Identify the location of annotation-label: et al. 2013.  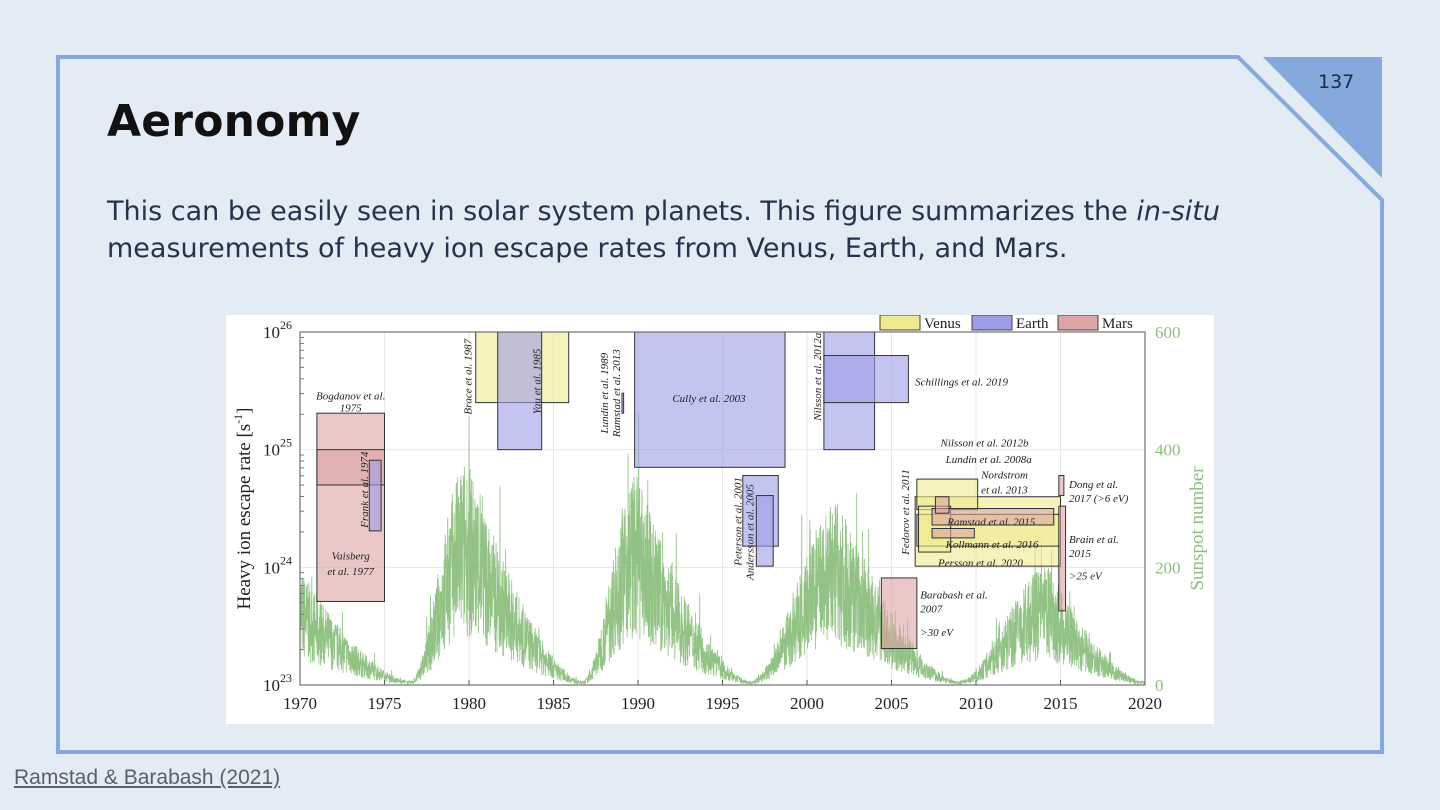
(1004, 491).